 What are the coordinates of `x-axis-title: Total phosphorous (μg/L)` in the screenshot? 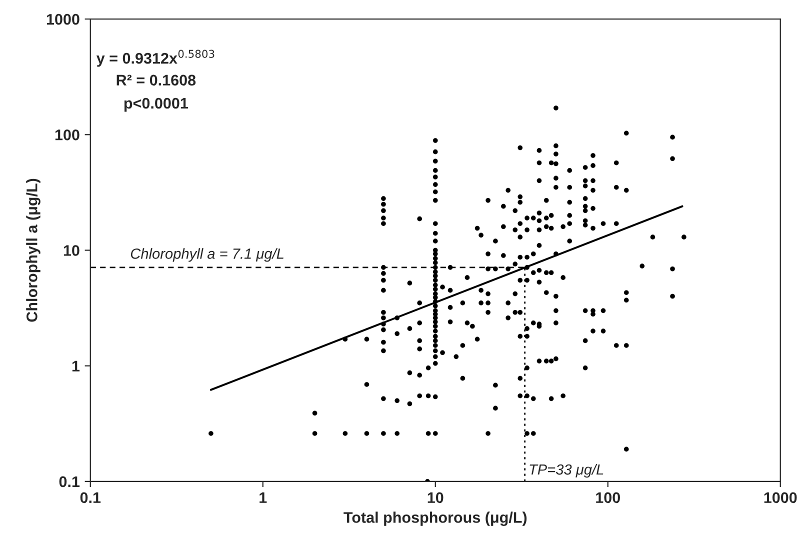 It's located at (435, 519).